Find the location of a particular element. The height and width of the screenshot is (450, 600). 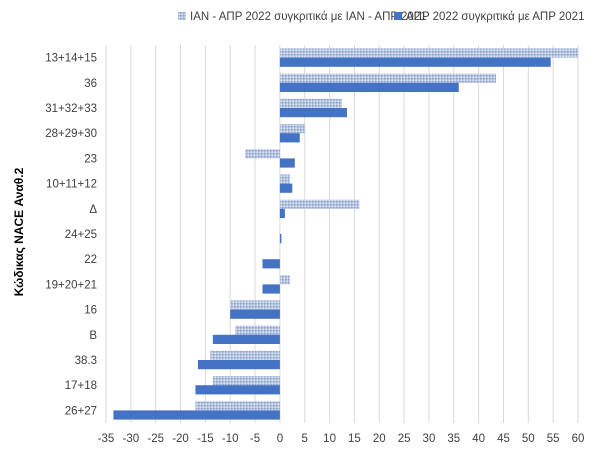

x-tick-label: -30 is located at coordinates (131, 439).